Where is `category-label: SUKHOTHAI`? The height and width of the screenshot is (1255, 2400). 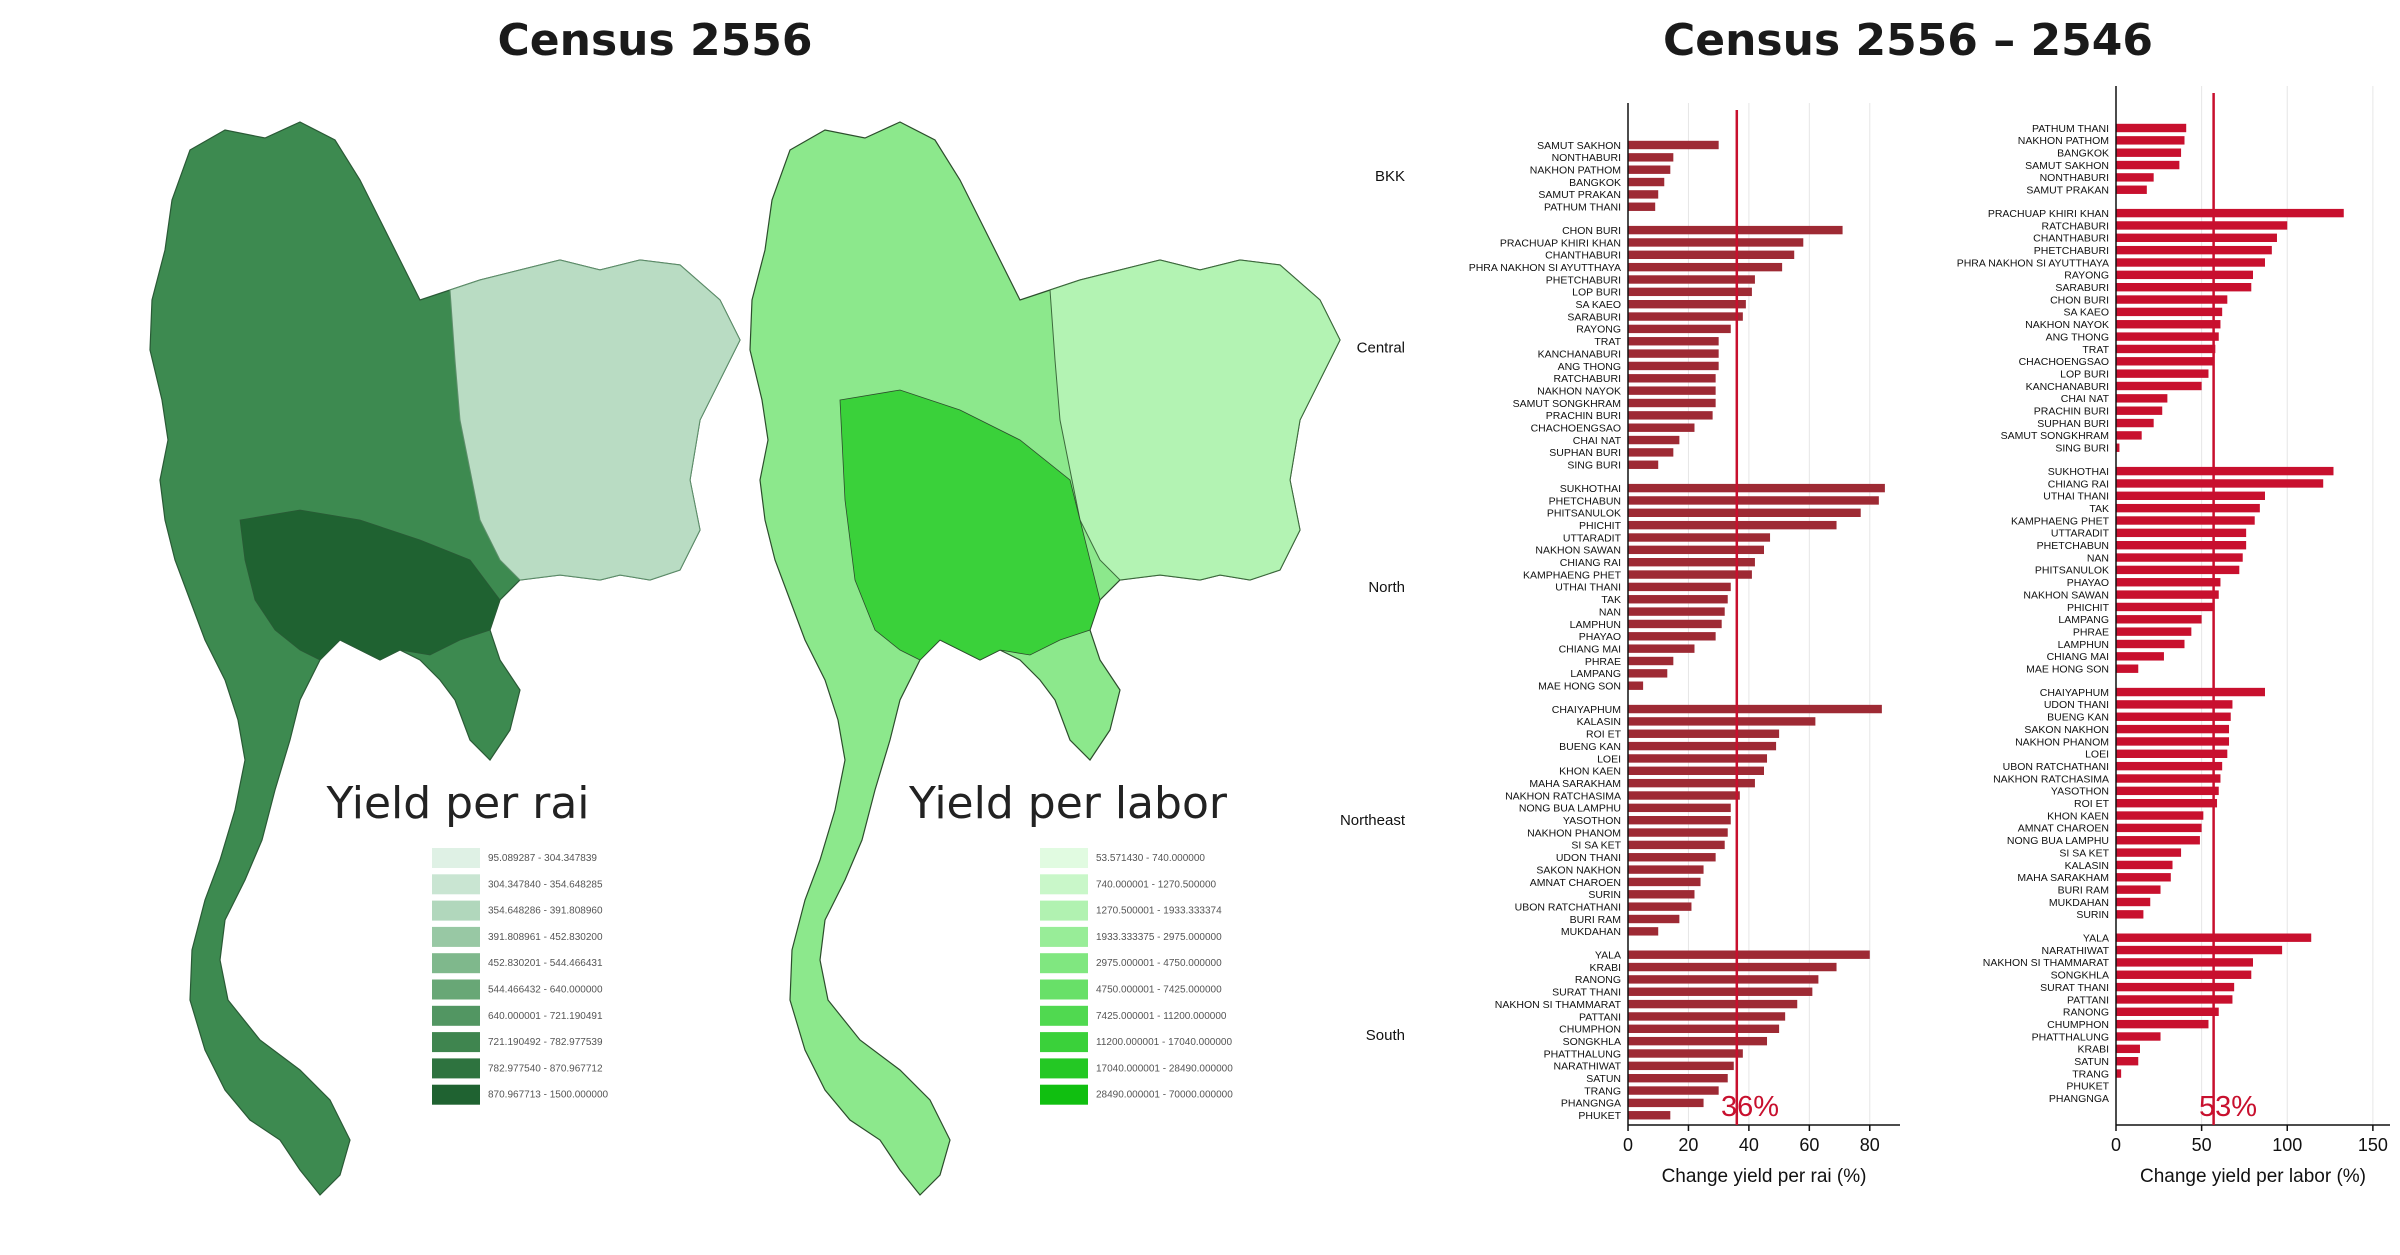
category-label: SUKHOTHAI is located at coordinates (1590, 489).